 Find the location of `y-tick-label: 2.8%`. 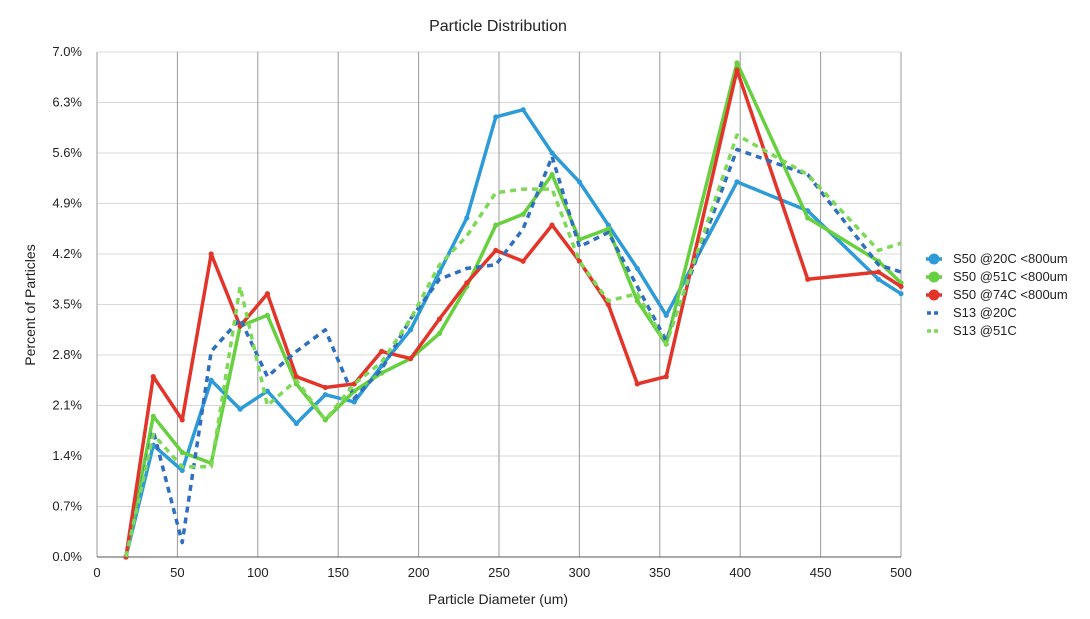

y-tick-label: 2.8% is located at coordinates (67, 354).